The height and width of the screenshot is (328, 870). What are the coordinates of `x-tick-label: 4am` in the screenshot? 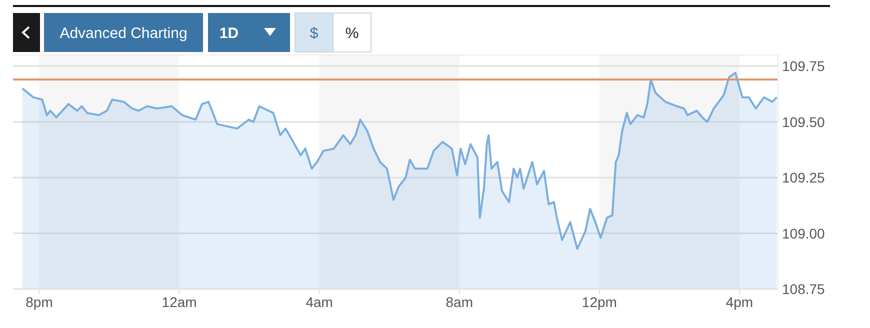 It's located at (319, 302).